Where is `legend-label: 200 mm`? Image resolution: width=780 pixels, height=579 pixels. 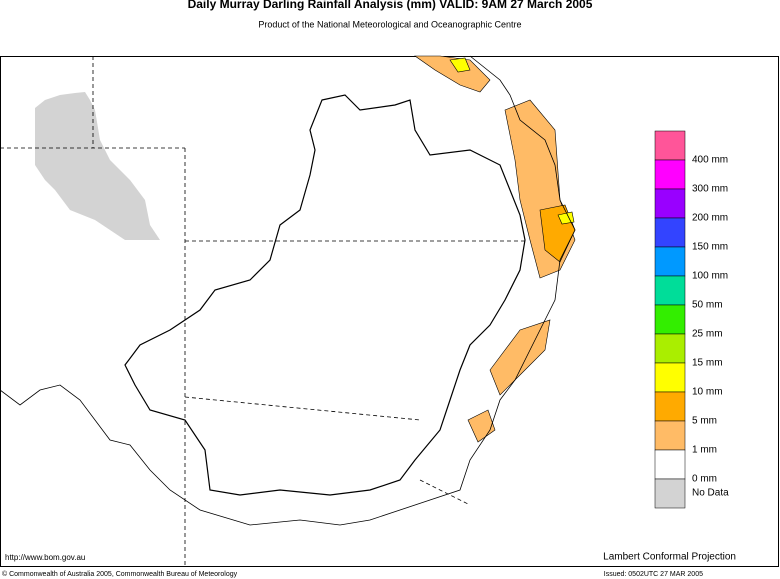 legend-label: 200 mm is located at coordinates (710, 218).